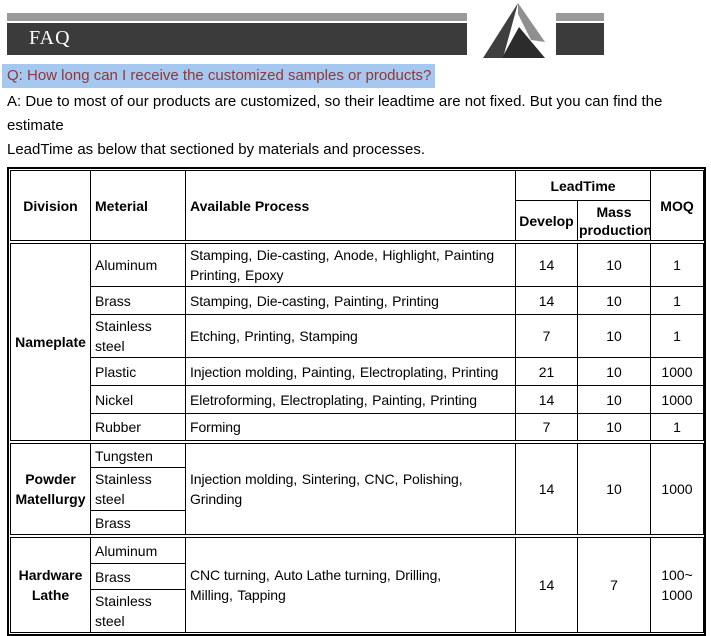 The height and width of the screenshot is (636, 711). What do you see at coordinates (546, 371) in the screenshot?
I see `develop-cell: 21` at bounding box center [546, 371].